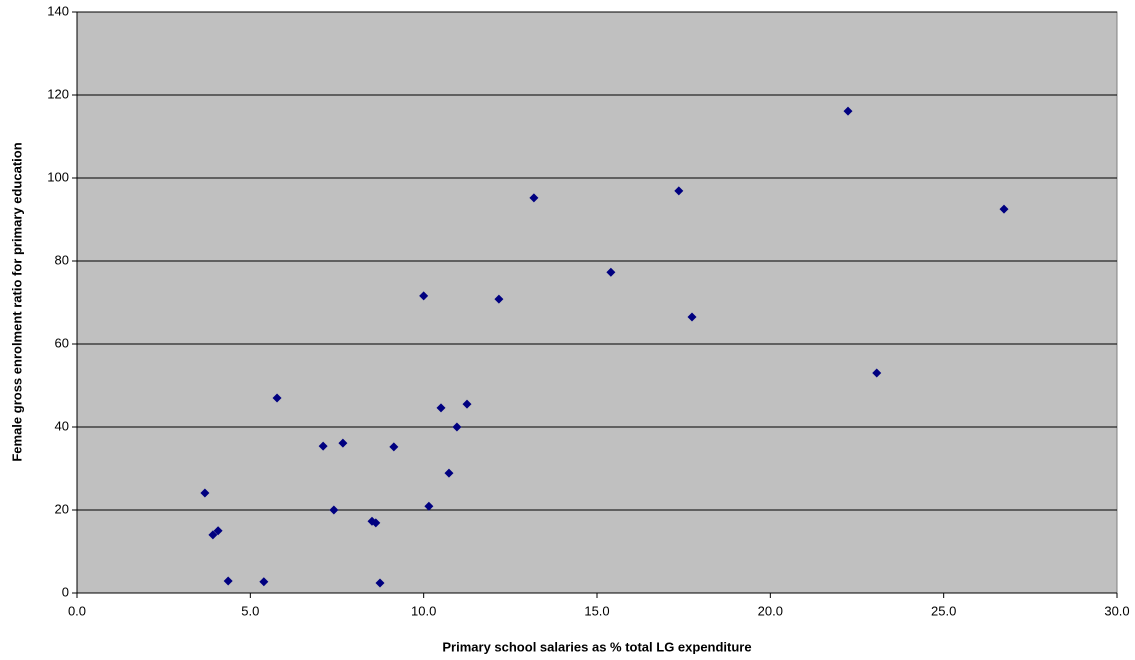 The height and width of the screenshot is (660, 1135). I want to click on x-tick-label: 5.0, so click(250, 610).